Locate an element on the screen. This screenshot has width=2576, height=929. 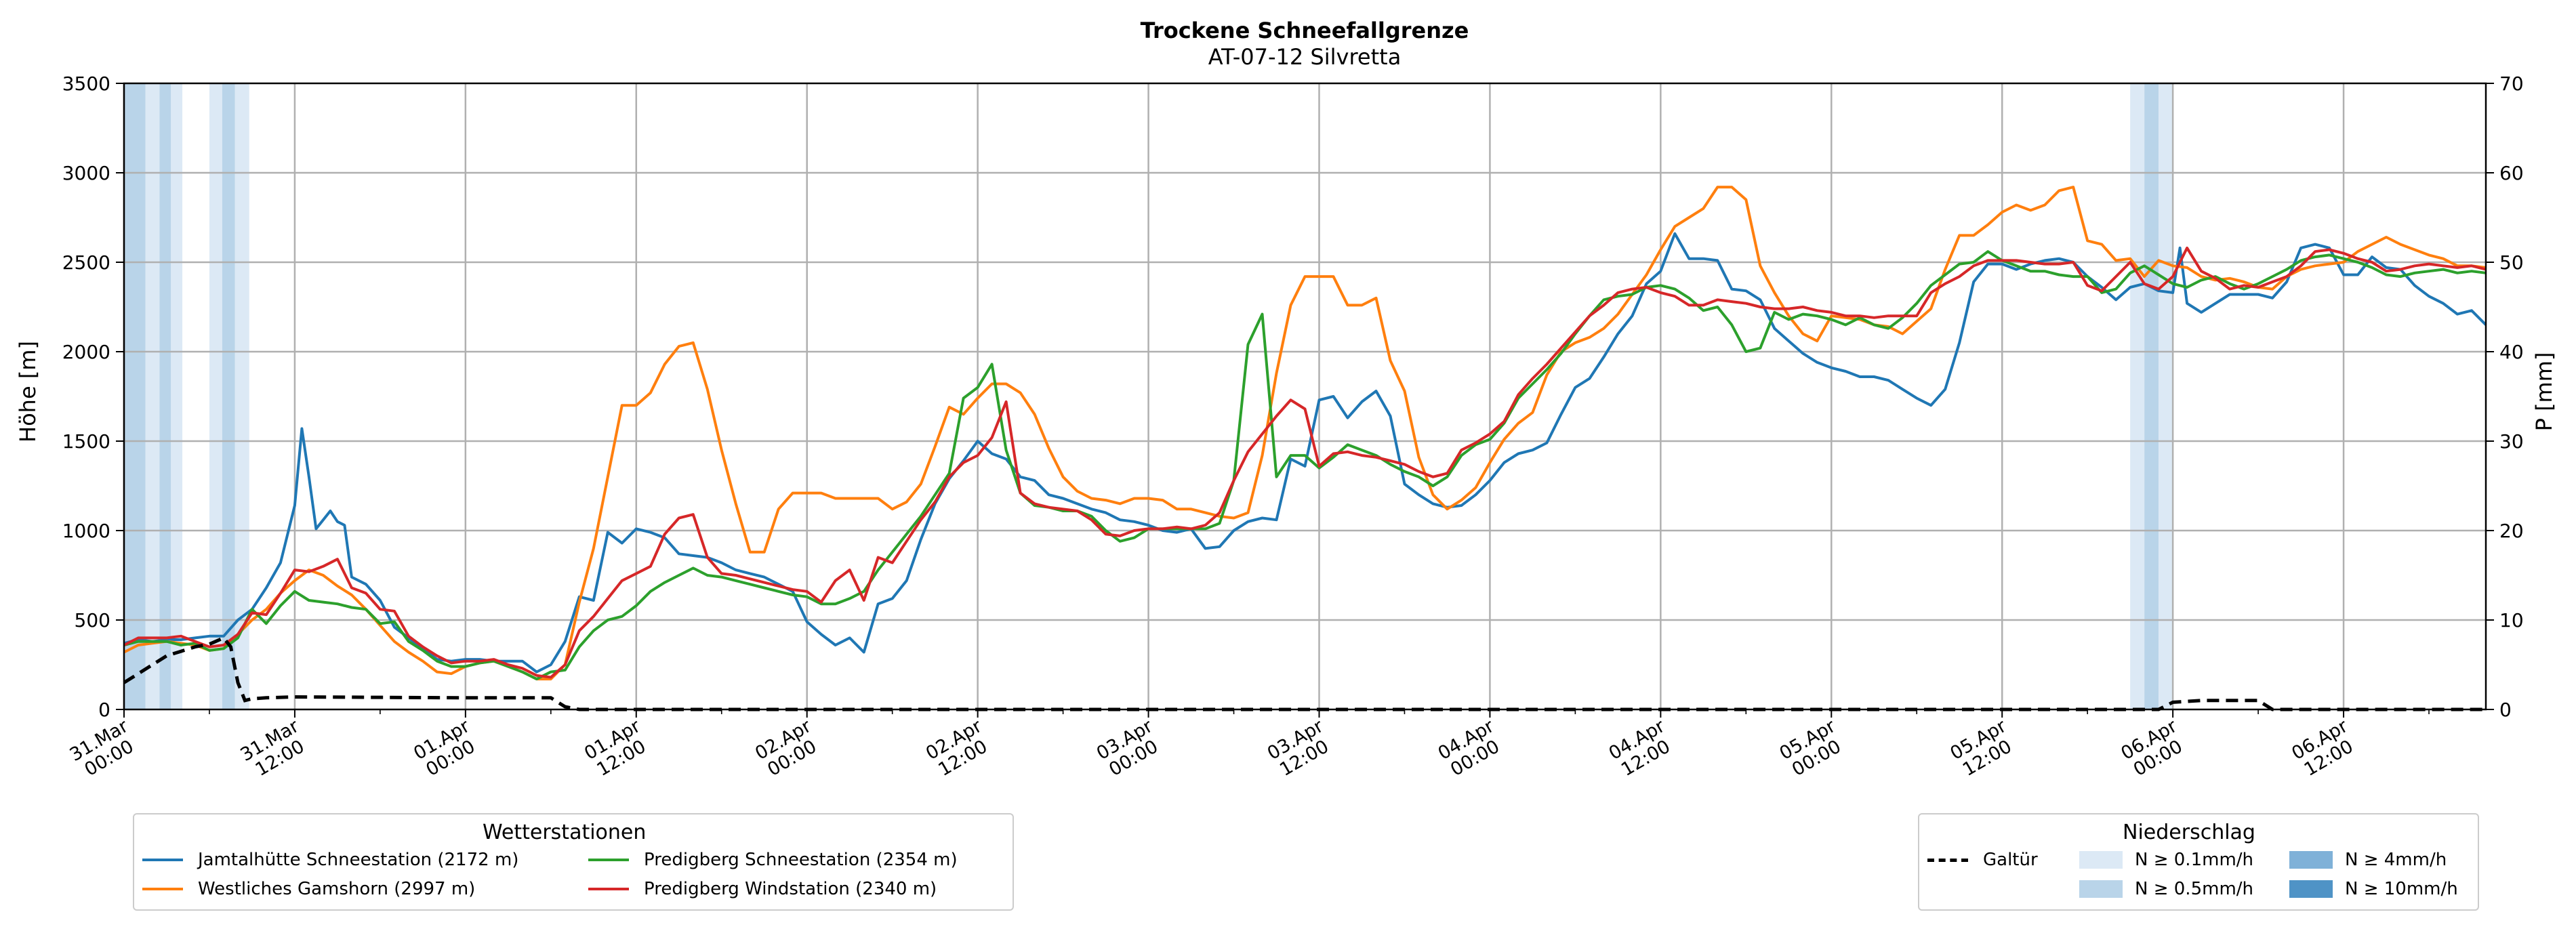
y-tick-label: 3500 is located at coordinates (86, 84).